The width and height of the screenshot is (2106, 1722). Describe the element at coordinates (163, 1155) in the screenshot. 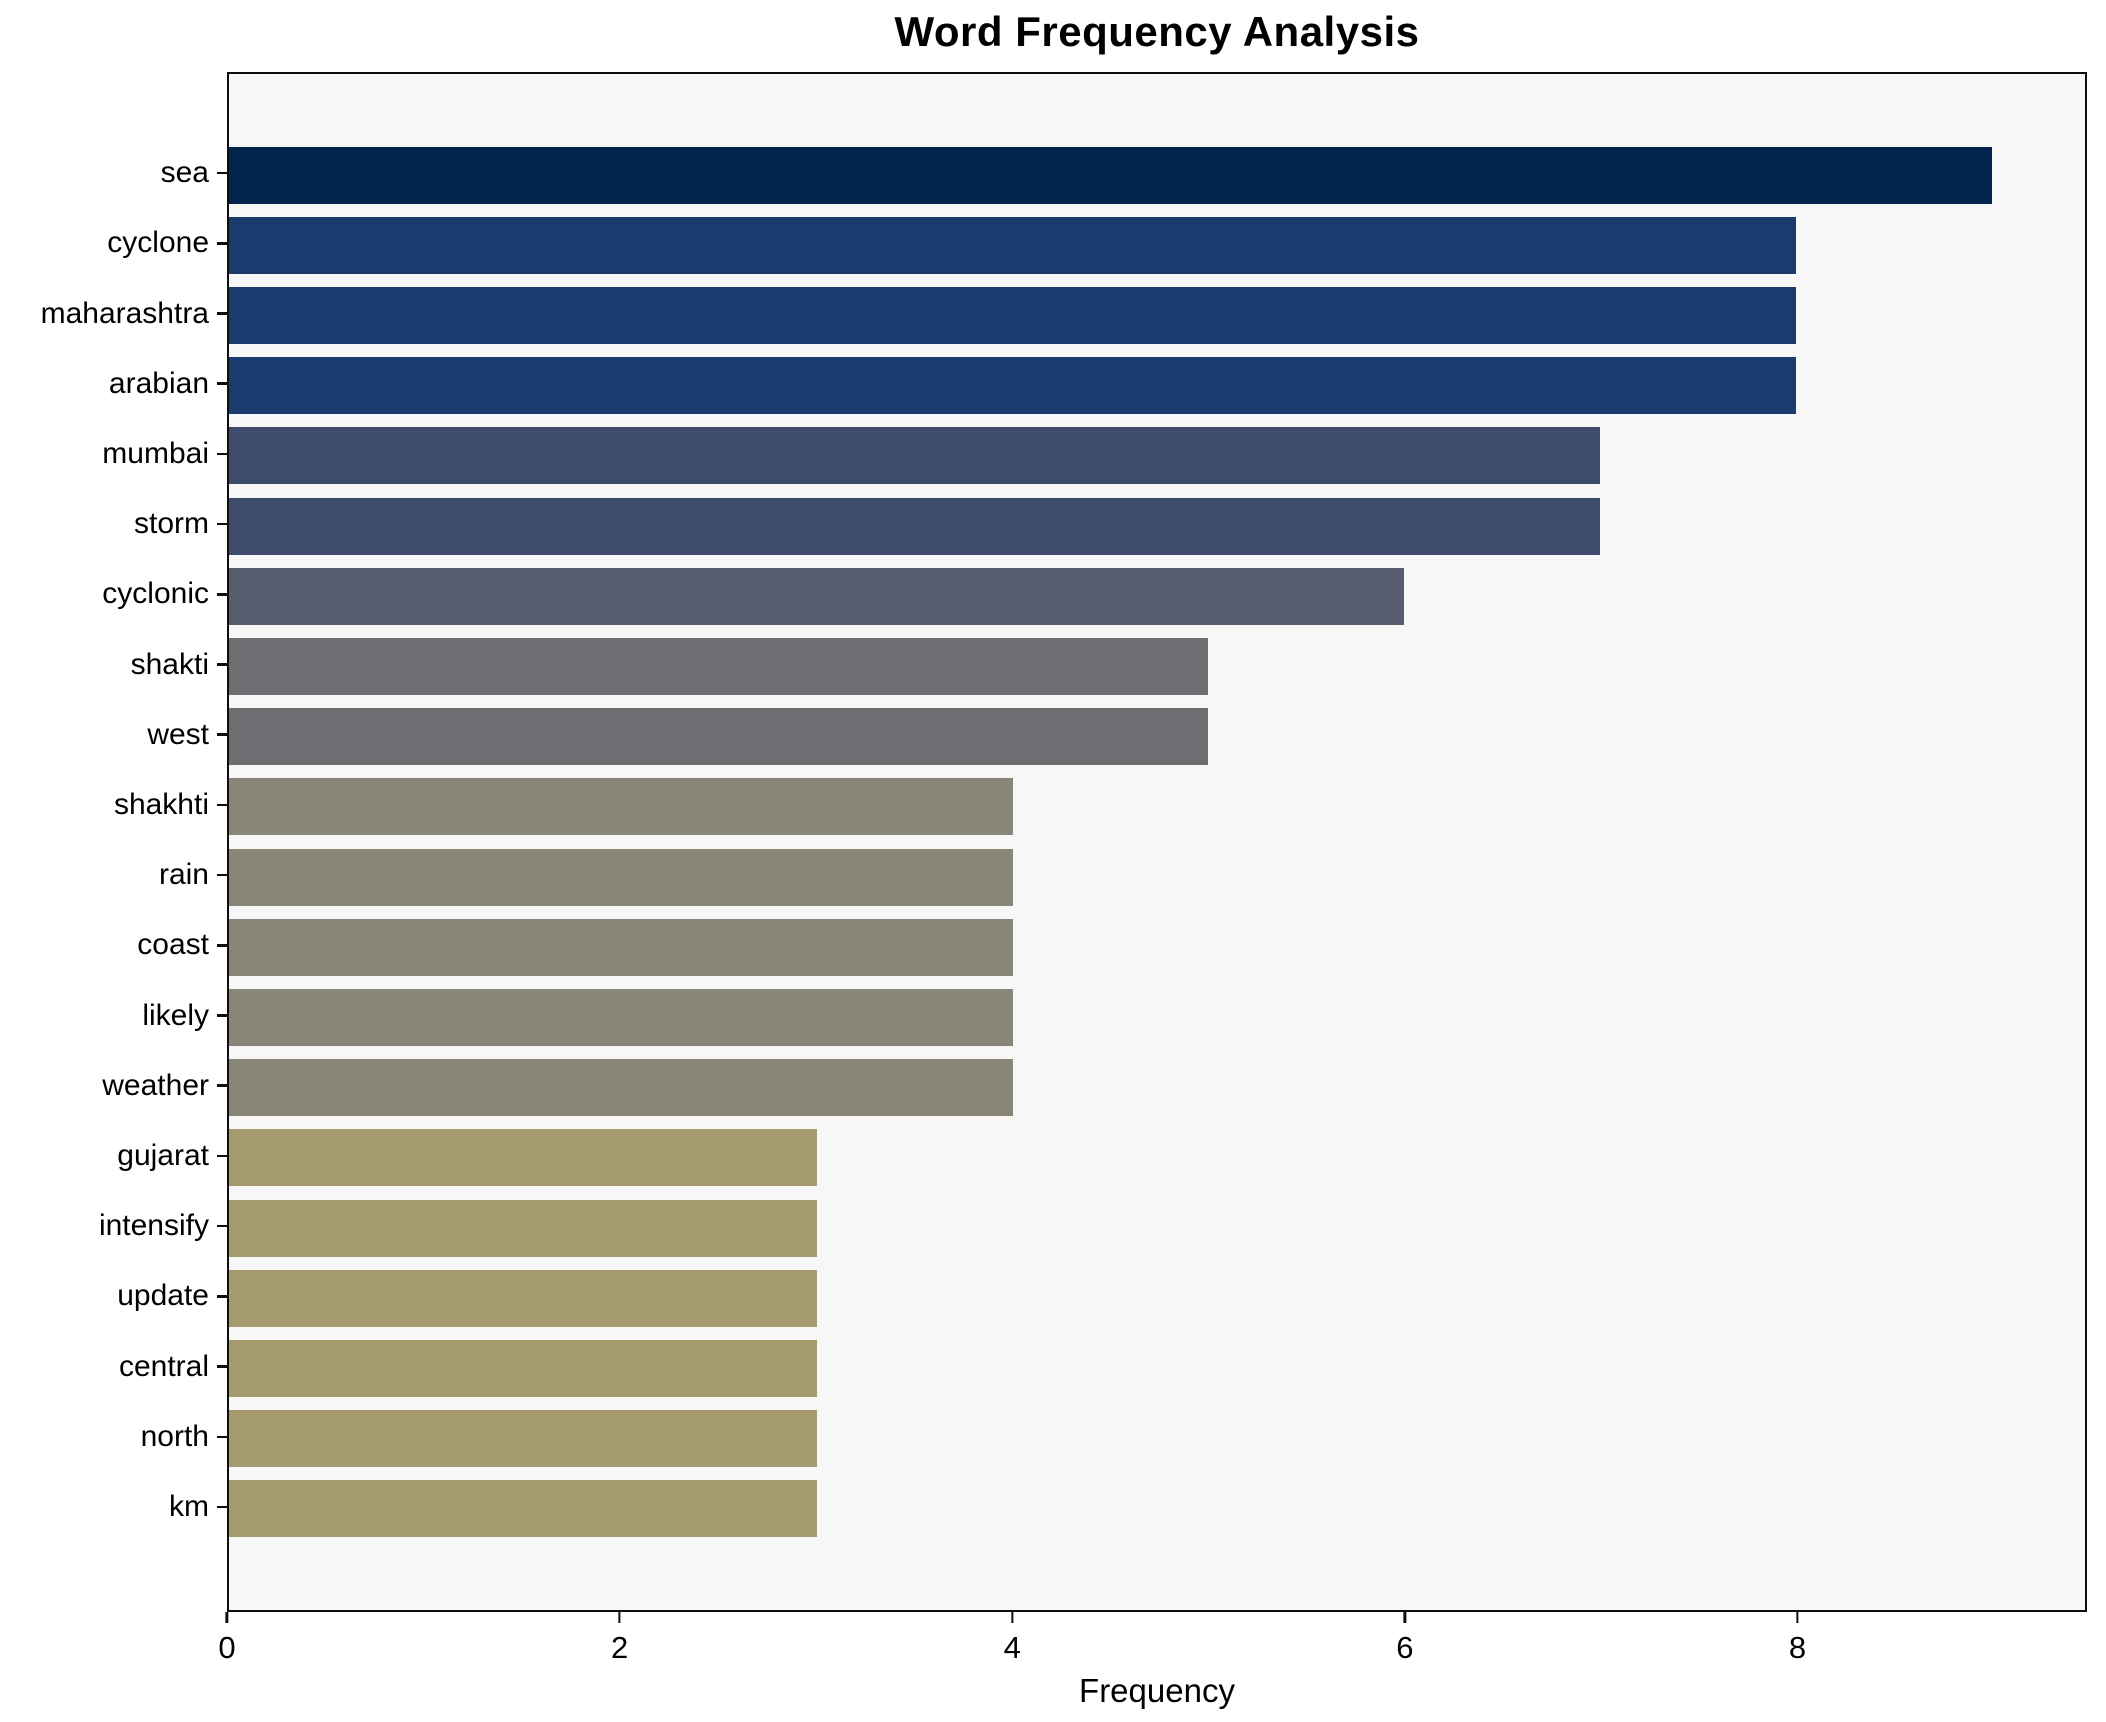

I see `y-tick-label: gujarat` at that location.